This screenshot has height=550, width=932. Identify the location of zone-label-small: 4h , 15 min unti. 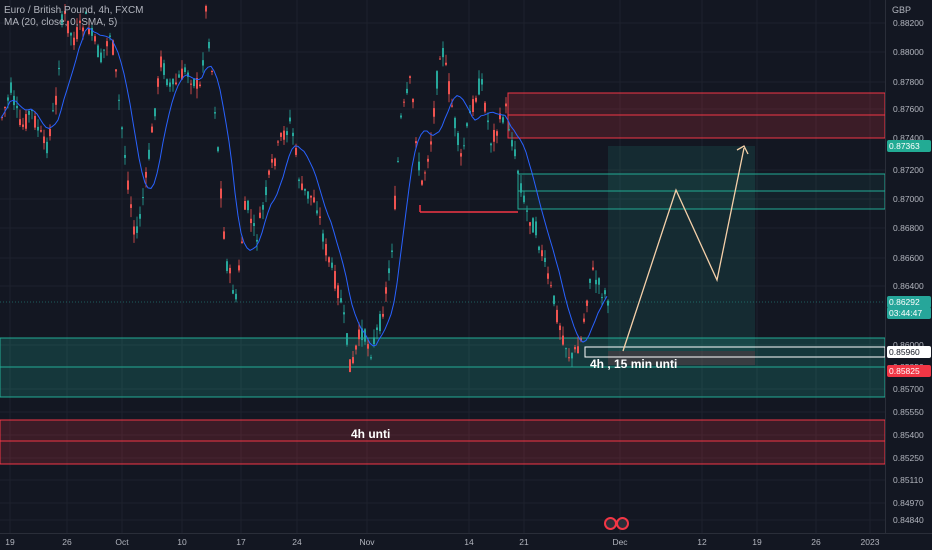
(634, 364).